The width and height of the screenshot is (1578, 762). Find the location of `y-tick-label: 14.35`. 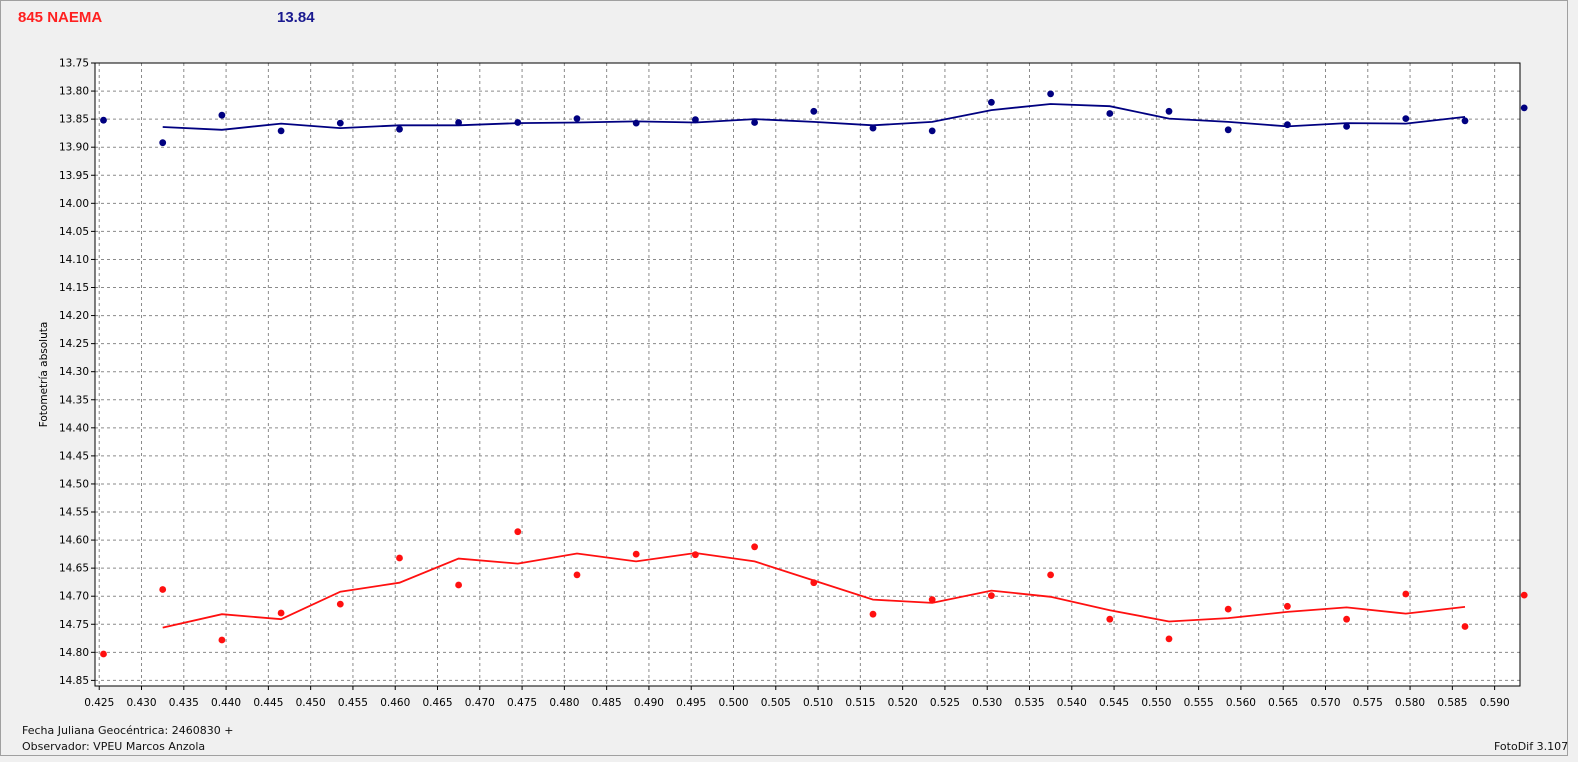

y-tick-label: 14.35 is located at coordinates (74, 400).